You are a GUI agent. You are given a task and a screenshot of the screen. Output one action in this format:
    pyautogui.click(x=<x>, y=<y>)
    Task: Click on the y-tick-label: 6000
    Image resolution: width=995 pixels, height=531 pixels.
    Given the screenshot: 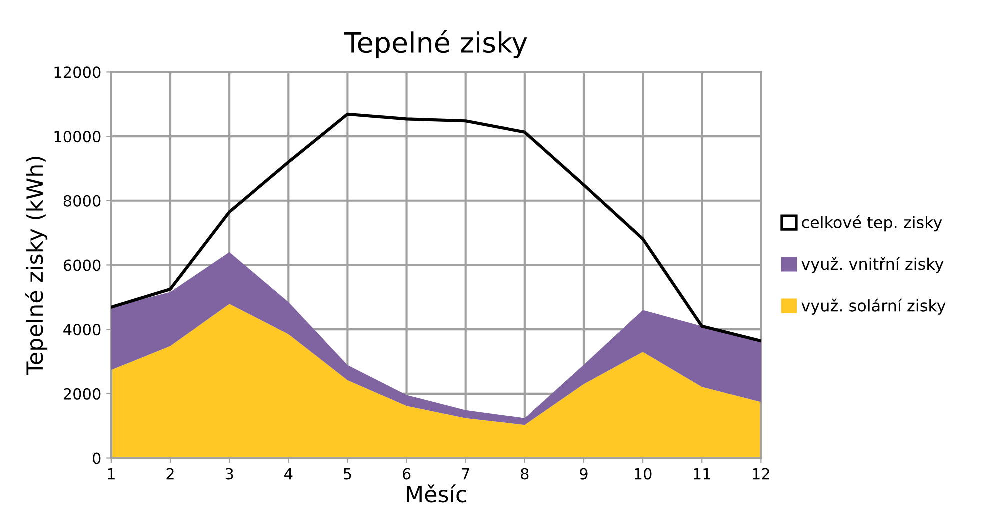 What is the action you would take?
    pyautogui.click(x=82, y=266)
    